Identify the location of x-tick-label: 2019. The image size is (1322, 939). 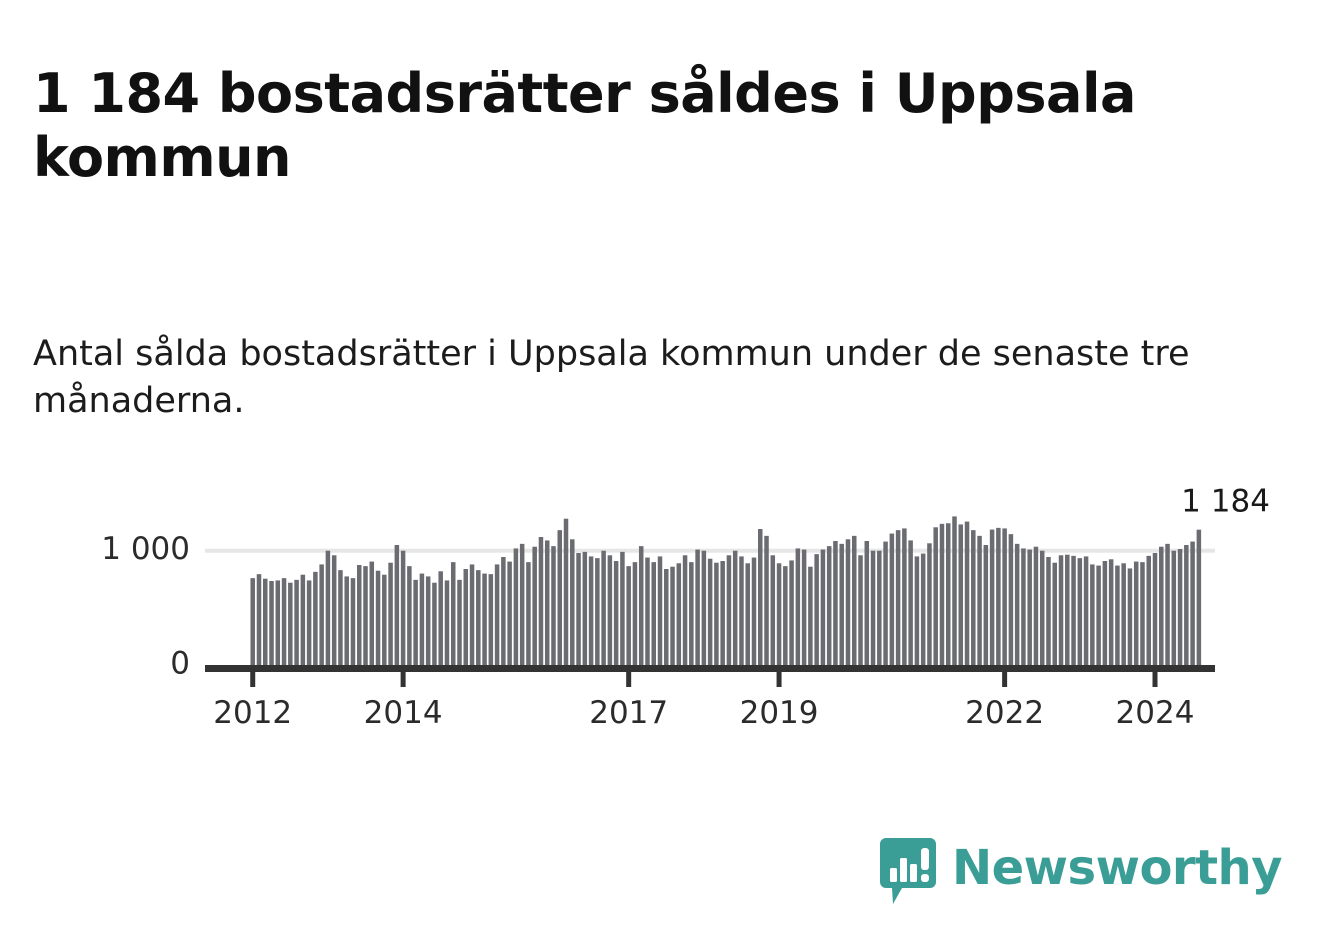
(779, 713).